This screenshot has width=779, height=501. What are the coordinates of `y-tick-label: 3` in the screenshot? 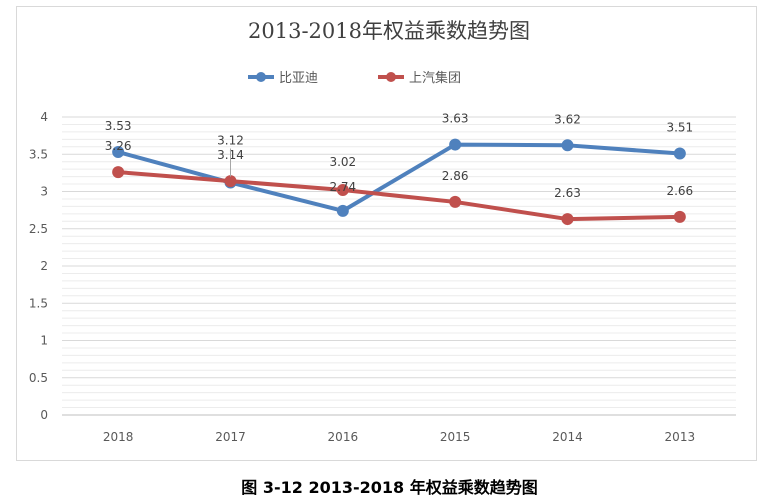 It's located at (44, 192).